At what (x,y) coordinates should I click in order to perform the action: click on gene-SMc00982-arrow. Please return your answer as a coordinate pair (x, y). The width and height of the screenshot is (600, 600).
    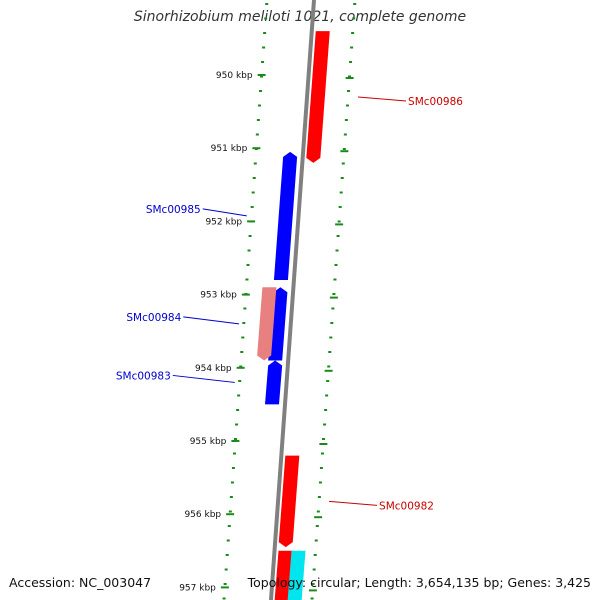
    Looking at the image, I should click on (289, 501).